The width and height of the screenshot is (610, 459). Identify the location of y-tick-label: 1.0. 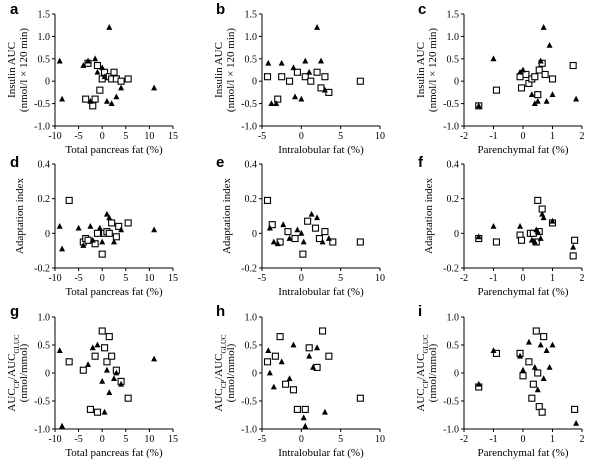
(251, 318).